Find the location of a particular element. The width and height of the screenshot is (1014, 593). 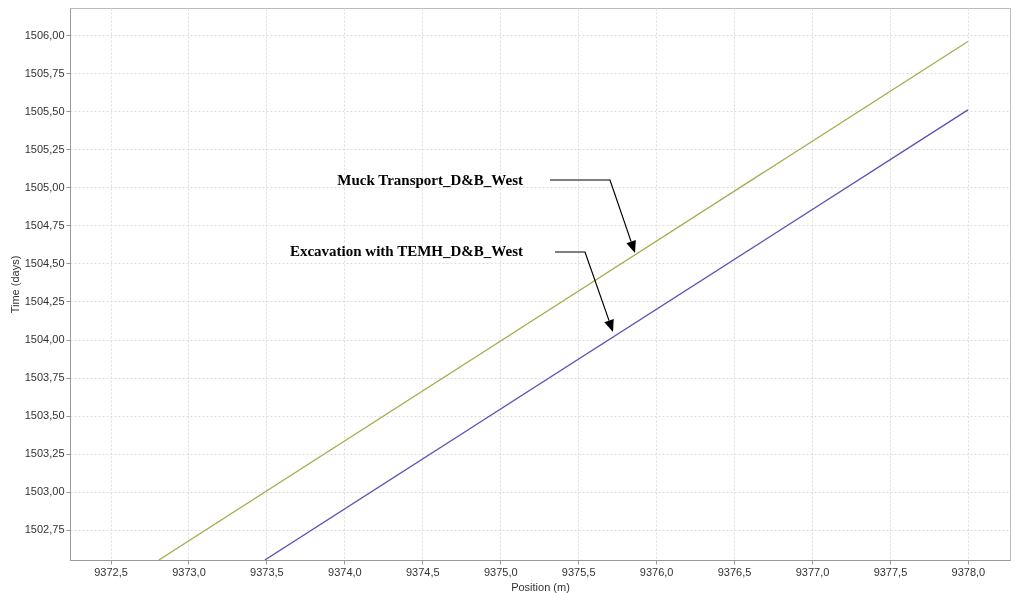

y-tick-label: 1505,00 is located at coordinates (44, 186).